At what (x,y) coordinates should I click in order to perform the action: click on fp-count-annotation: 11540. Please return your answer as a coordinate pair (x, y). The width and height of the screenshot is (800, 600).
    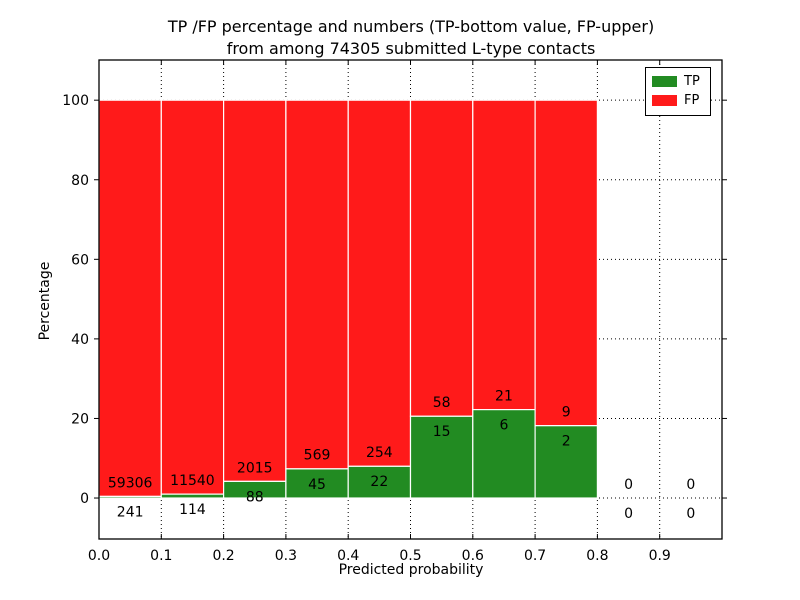
    Looking at the image, I should click on (192, 481).